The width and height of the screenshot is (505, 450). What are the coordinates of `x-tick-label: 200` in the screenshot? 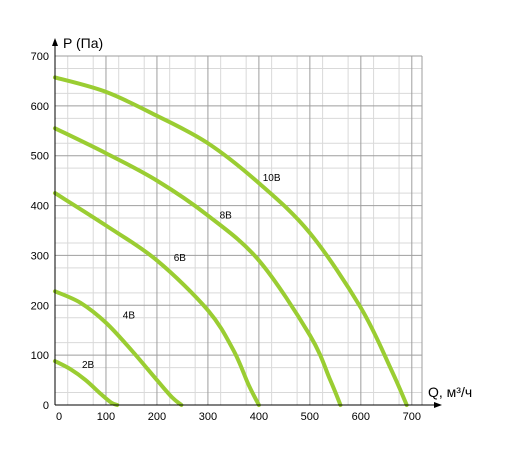 It's located at (157, 417).